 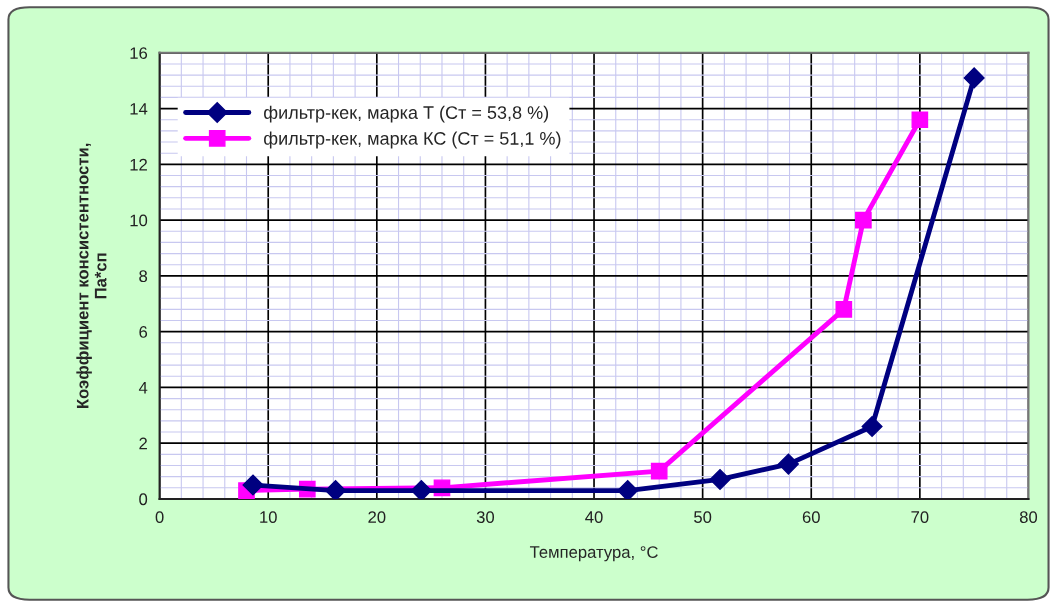 What do you see at coordinates (143, 276) in the screenshot?
I see `y-tick-label: 8` at bounding box center [143, 276].